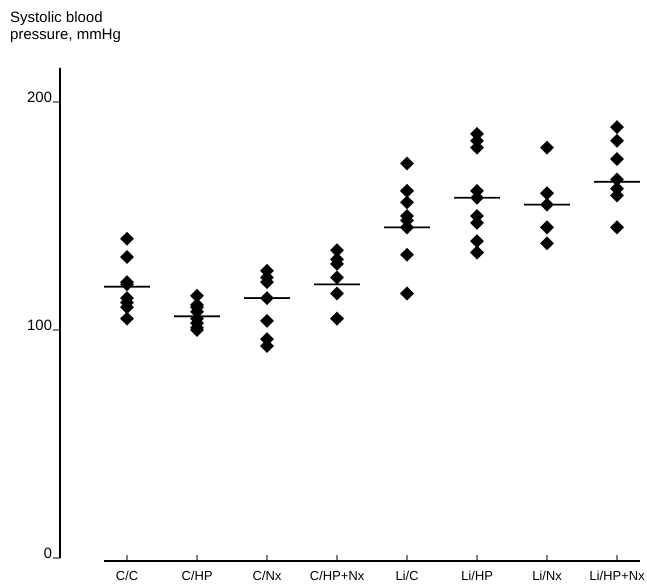  What do you see at coordinates (39, 97) in the screenshot?
I see `y-tick-label: 200` at bounding box center [39, 97].